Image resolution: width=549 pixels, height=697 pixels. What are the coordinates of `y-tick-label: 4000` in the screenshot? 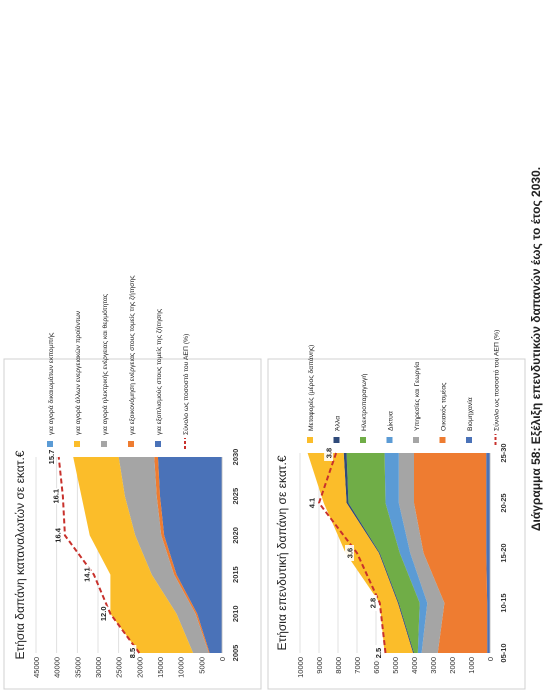 It's located at (414, 665).